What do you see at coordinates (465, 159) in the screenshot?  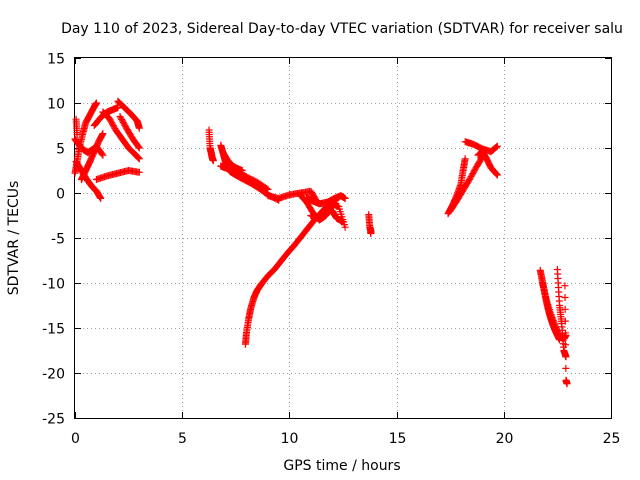 I see `data-point-arc-g1` at bounding box center [465, 159].